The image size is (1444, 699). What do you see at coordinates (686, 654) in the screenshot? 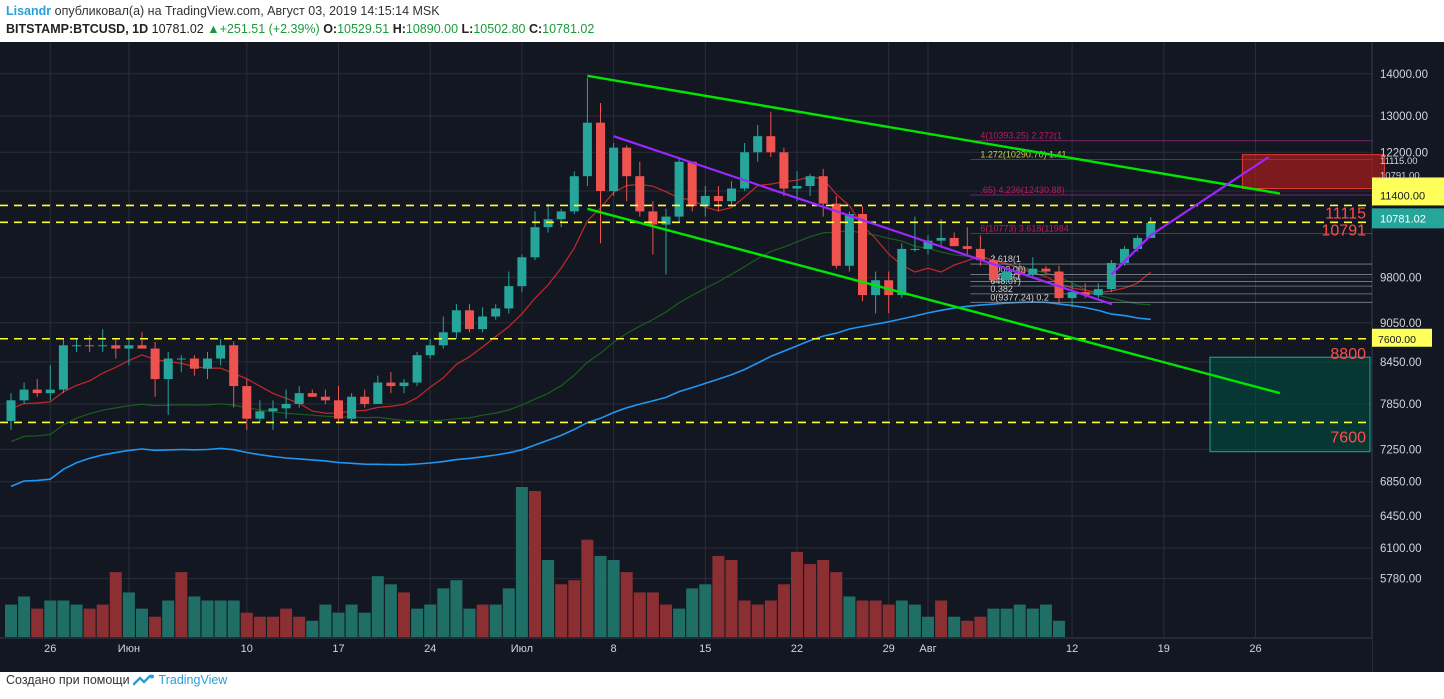
I see `time-axis: 26 Июн 10 17 24 Июл 8 15 22 29 Авг 12 19 26` at bounding box center [686, 654].